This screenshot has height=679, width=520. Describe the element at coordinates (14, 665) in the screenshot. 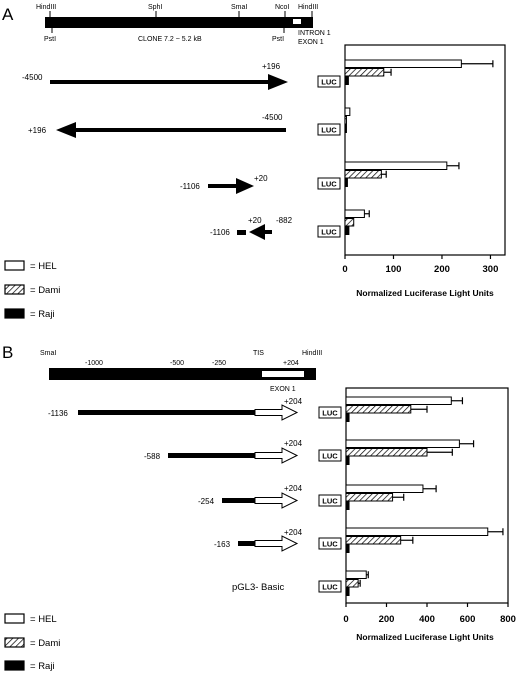

I see `panel-b-legend-swatch-raji` at that location.